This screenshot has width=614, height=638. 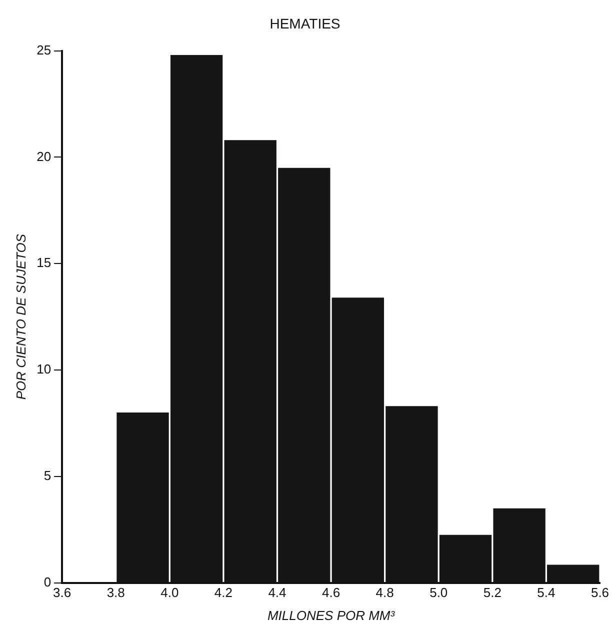 I want to click on y-tick-label: 5, so click(x=48, y=475).